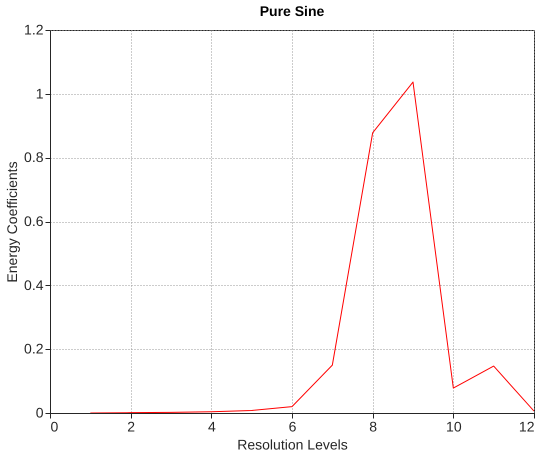 This screenshot has height=459, width=556. Describe the element at coordinates (212, 426) in the screenshot. I see `x-tick-label: 4` at that location.